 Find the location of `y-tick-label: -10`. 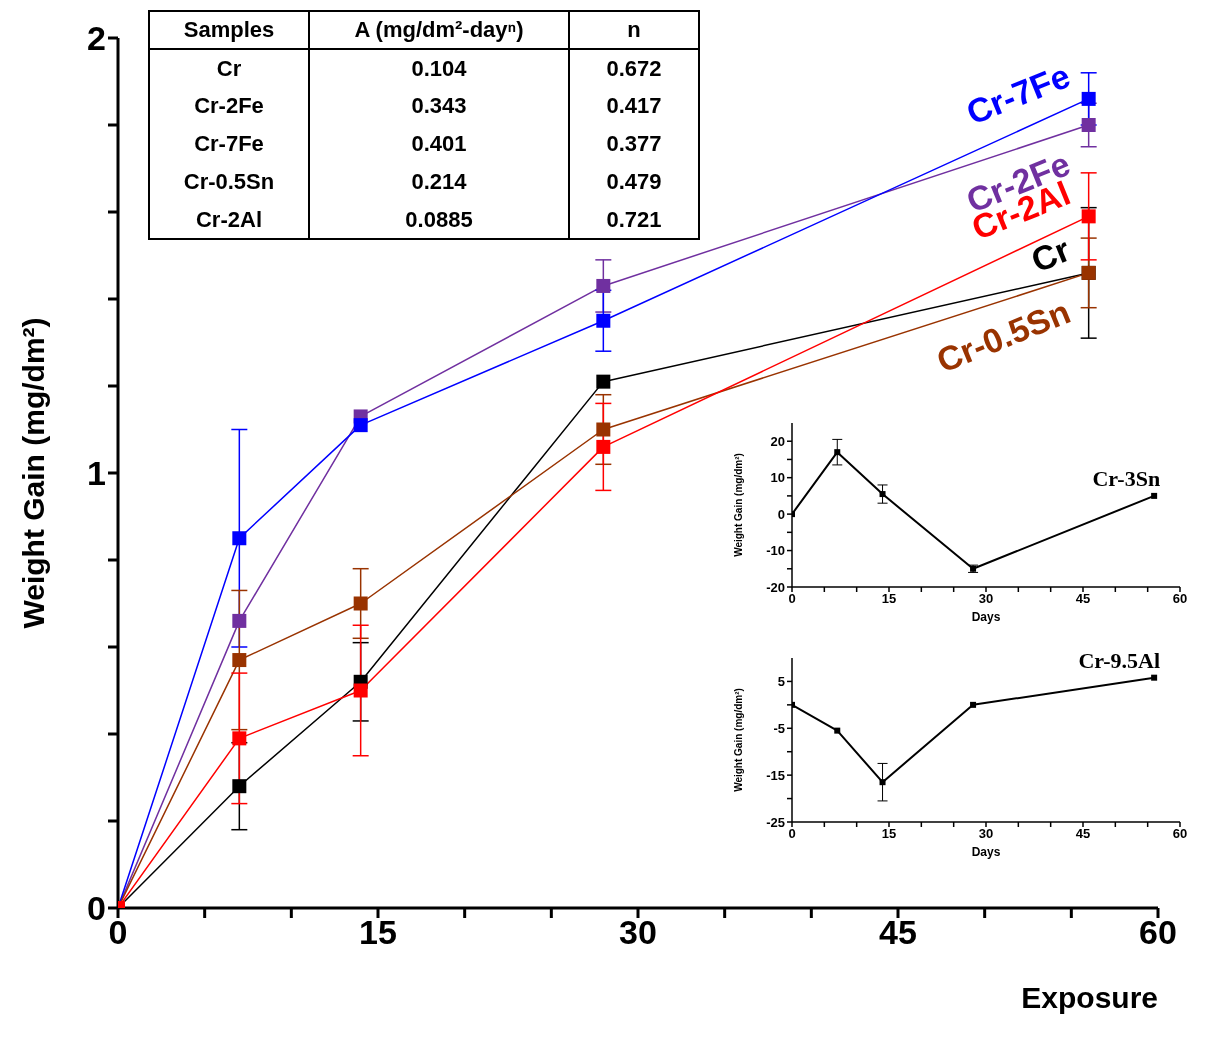

y-tick-label: -10 is located at coordinates (775, 551).